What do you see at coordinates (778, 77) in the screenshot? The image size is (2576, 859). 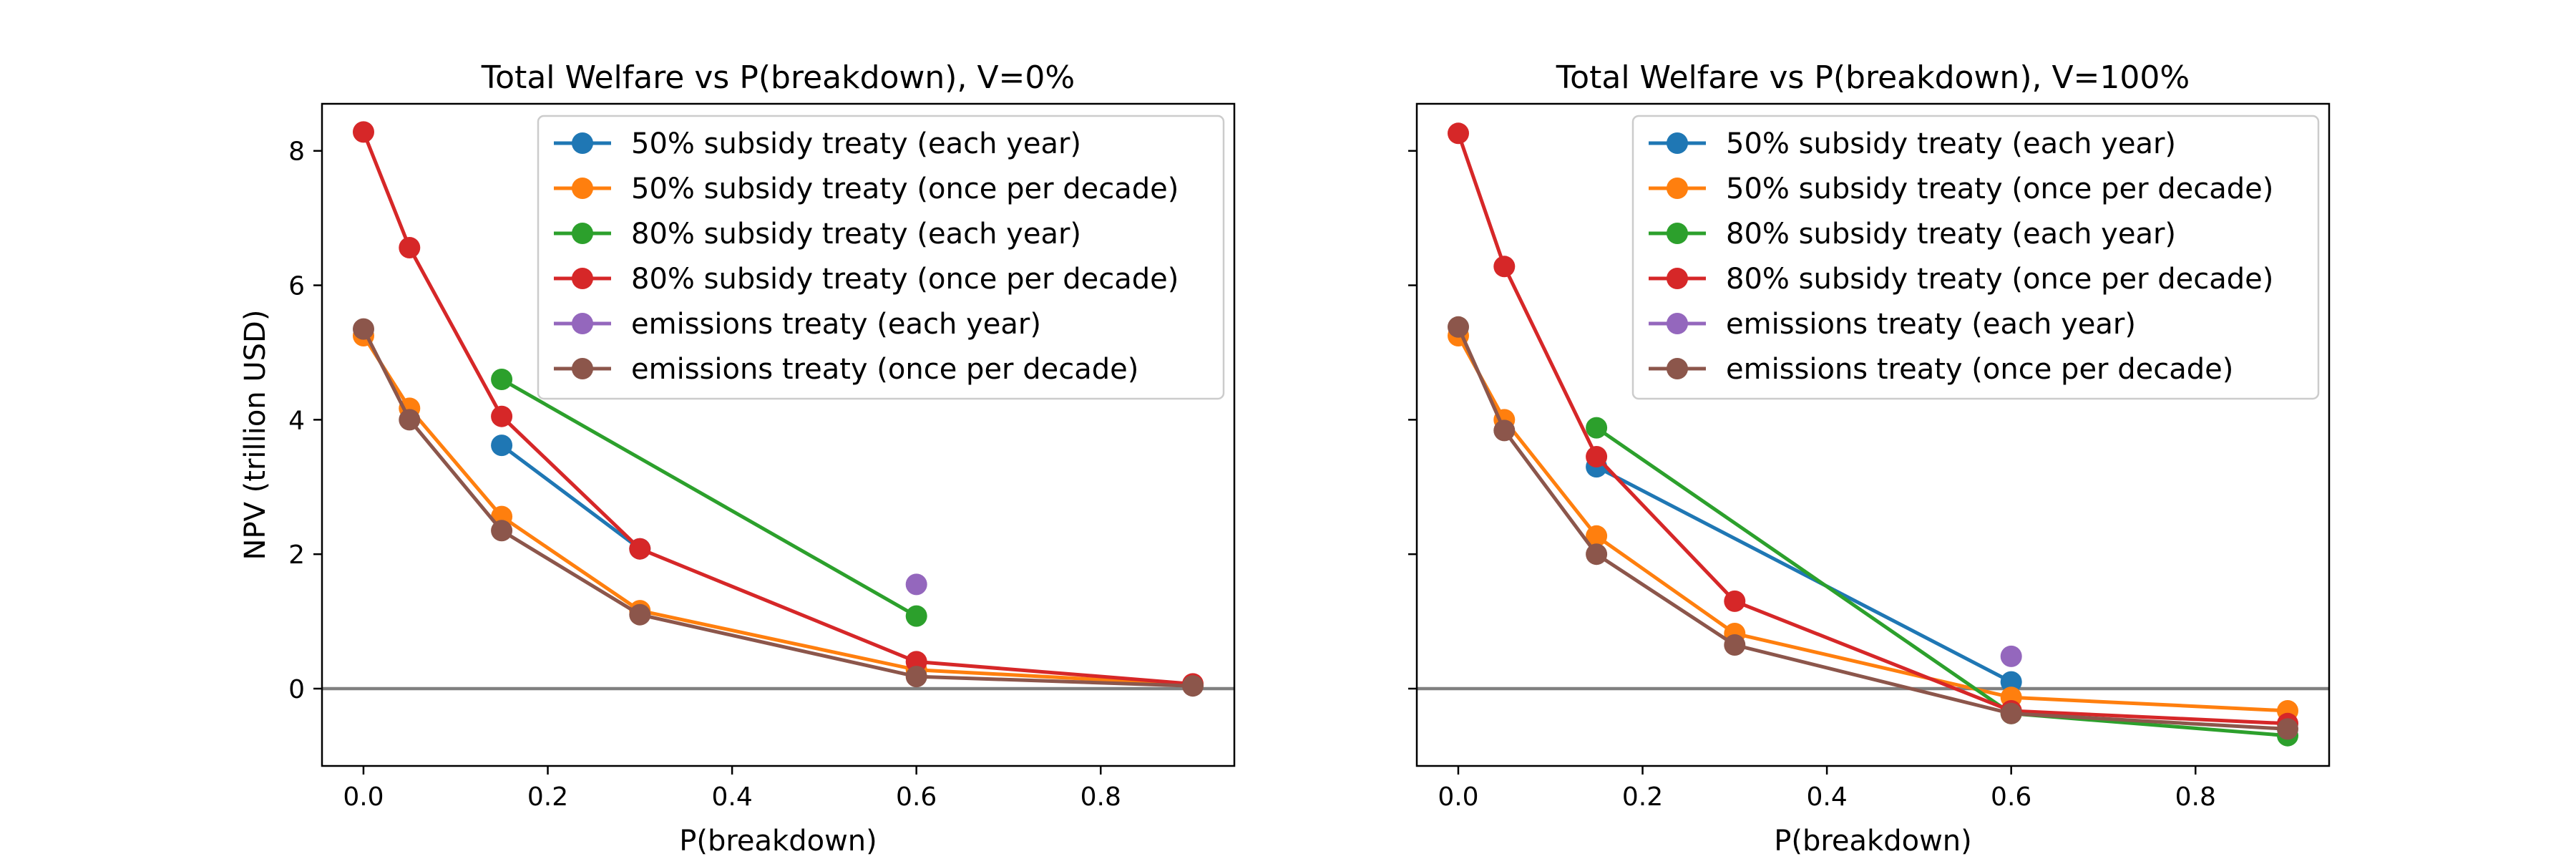 I see `chart-title: Total Welfare vs P(breakdown), V=0%` at bounding box center [778, 77].